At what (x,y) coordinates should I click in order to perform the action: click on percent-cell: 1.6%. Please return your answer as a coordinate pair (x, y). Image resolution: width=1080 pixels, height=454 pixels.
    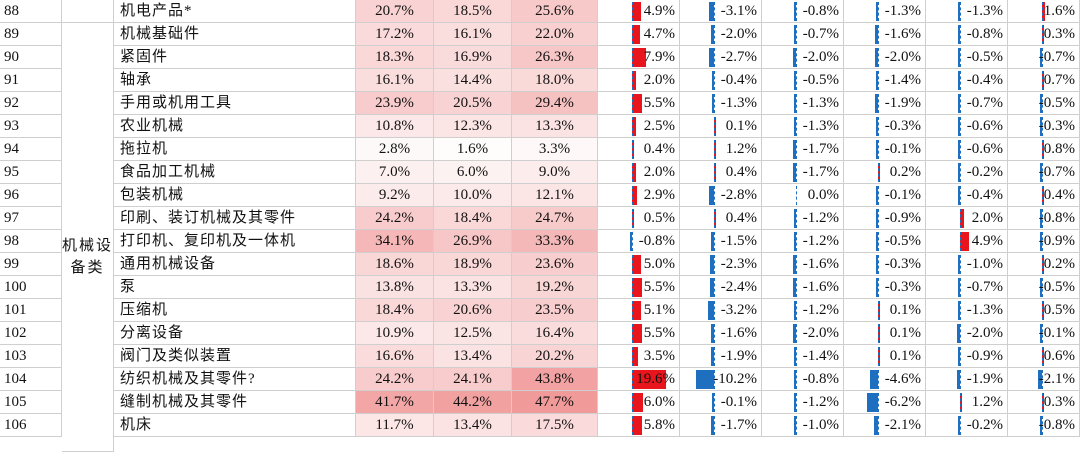
    Looking at the image, I should click on (473, 149).